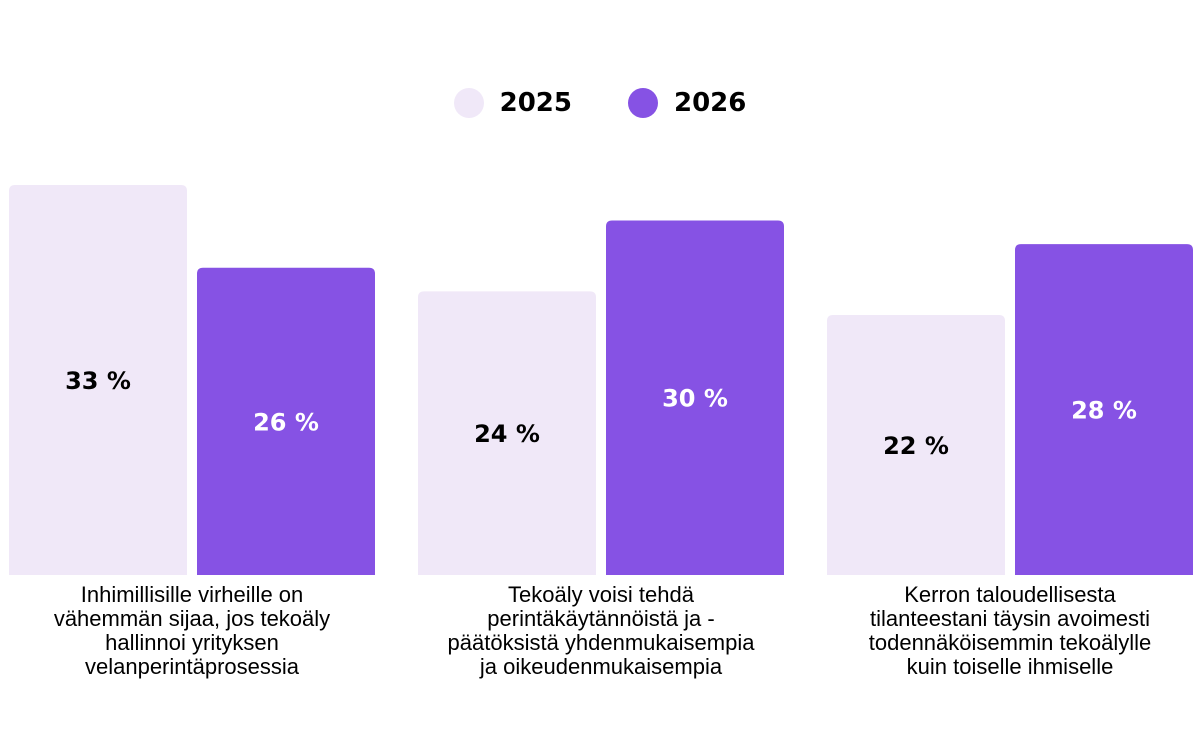 This screenshot has height=756, width=1200. What do you see at coordinates (468, 103) in the screenshot?
I see `legend-swatch-2025` at bounding box center [468, 103].